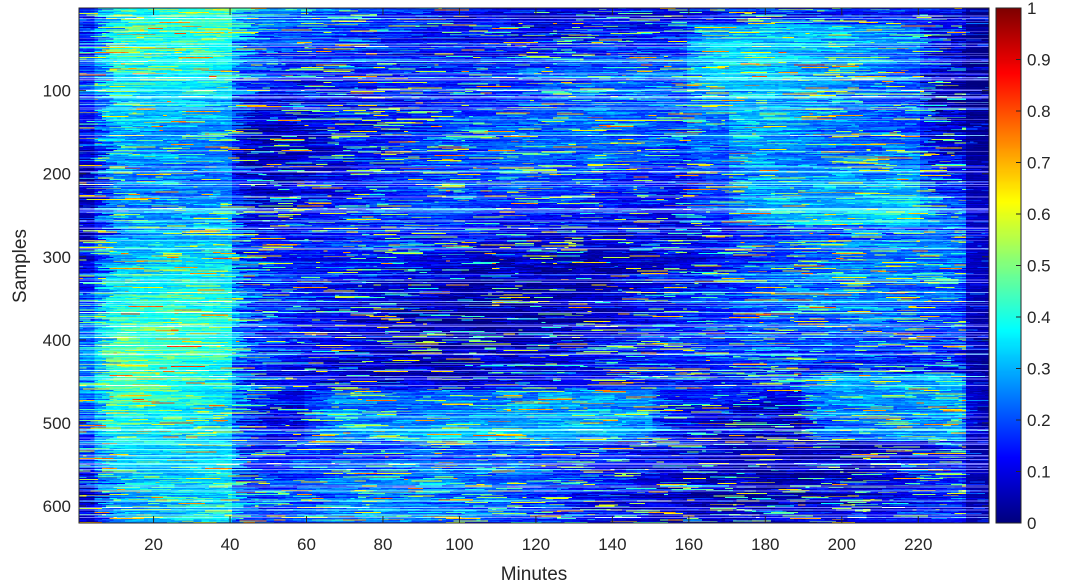 The height and width of the screenshot is (588, 1071). I want to click on y-tick-label: 600, so click(57, 506).